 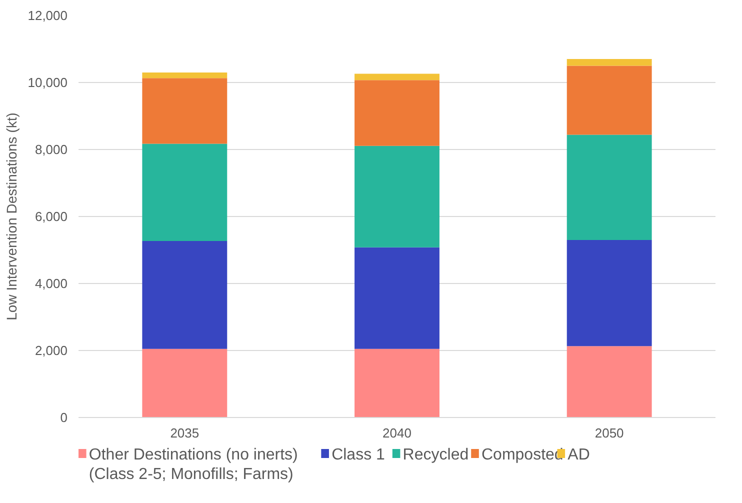 I want to click on x-tick-label: 2050, so click(x=609, y=433).